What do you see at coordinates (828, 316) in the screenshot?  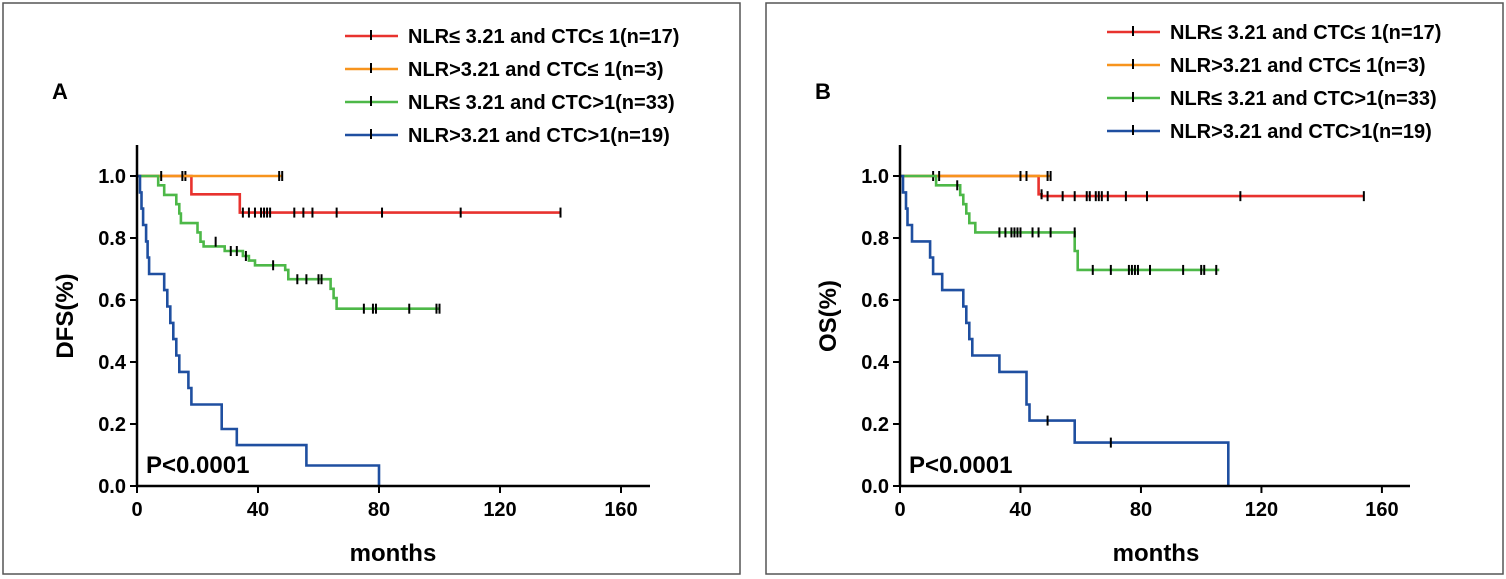 I see `y-axis-title: OS(%)` at bounding box center [828, 316].